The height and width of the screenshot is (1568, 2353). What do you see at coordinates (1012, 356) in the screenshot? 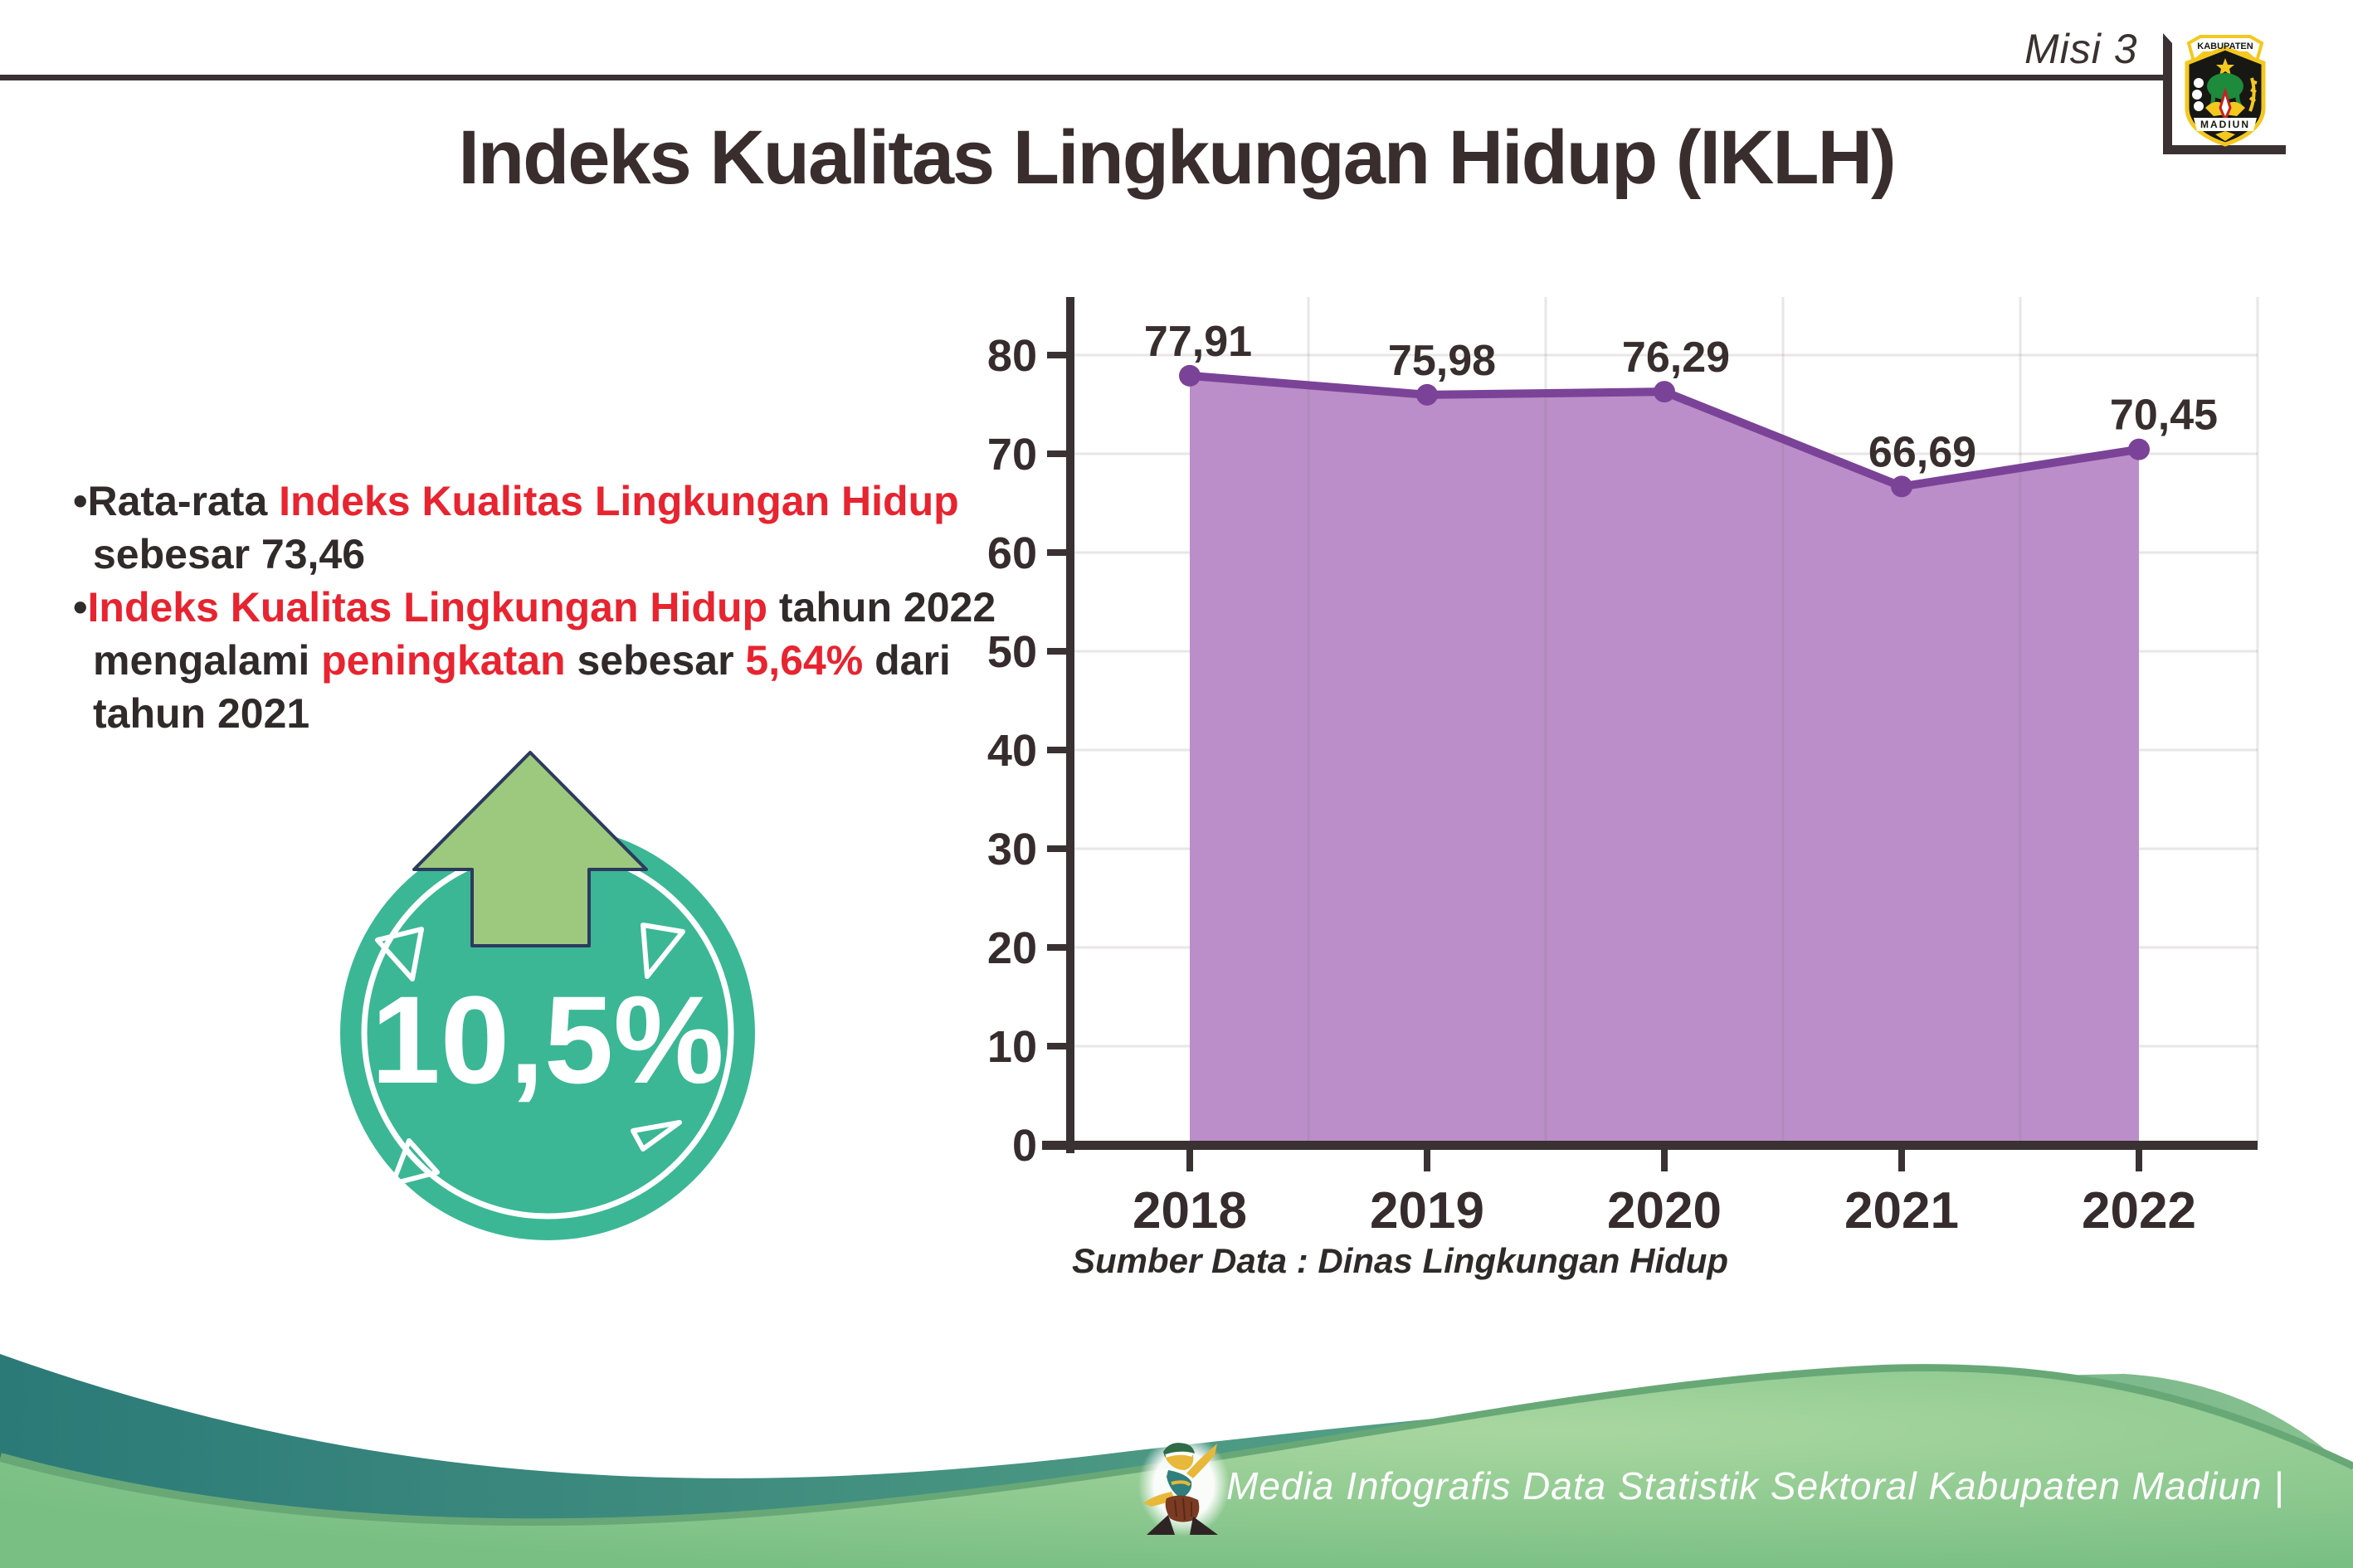
I see `y-tick-label: 80` at bounding box center [1012, 356].